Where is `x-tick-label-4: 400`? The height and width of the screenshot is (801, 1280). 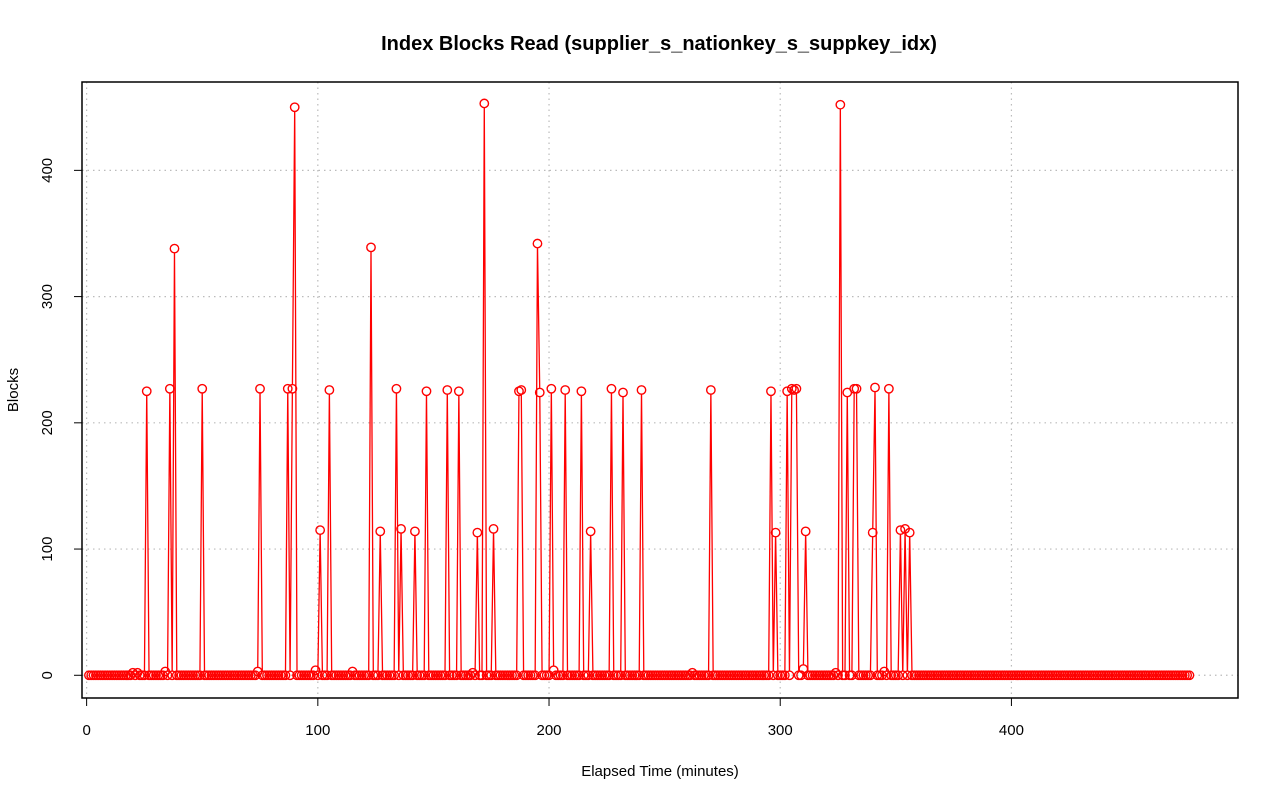
x-tick-label-4: 400 is located at coordinates (1011, 730).